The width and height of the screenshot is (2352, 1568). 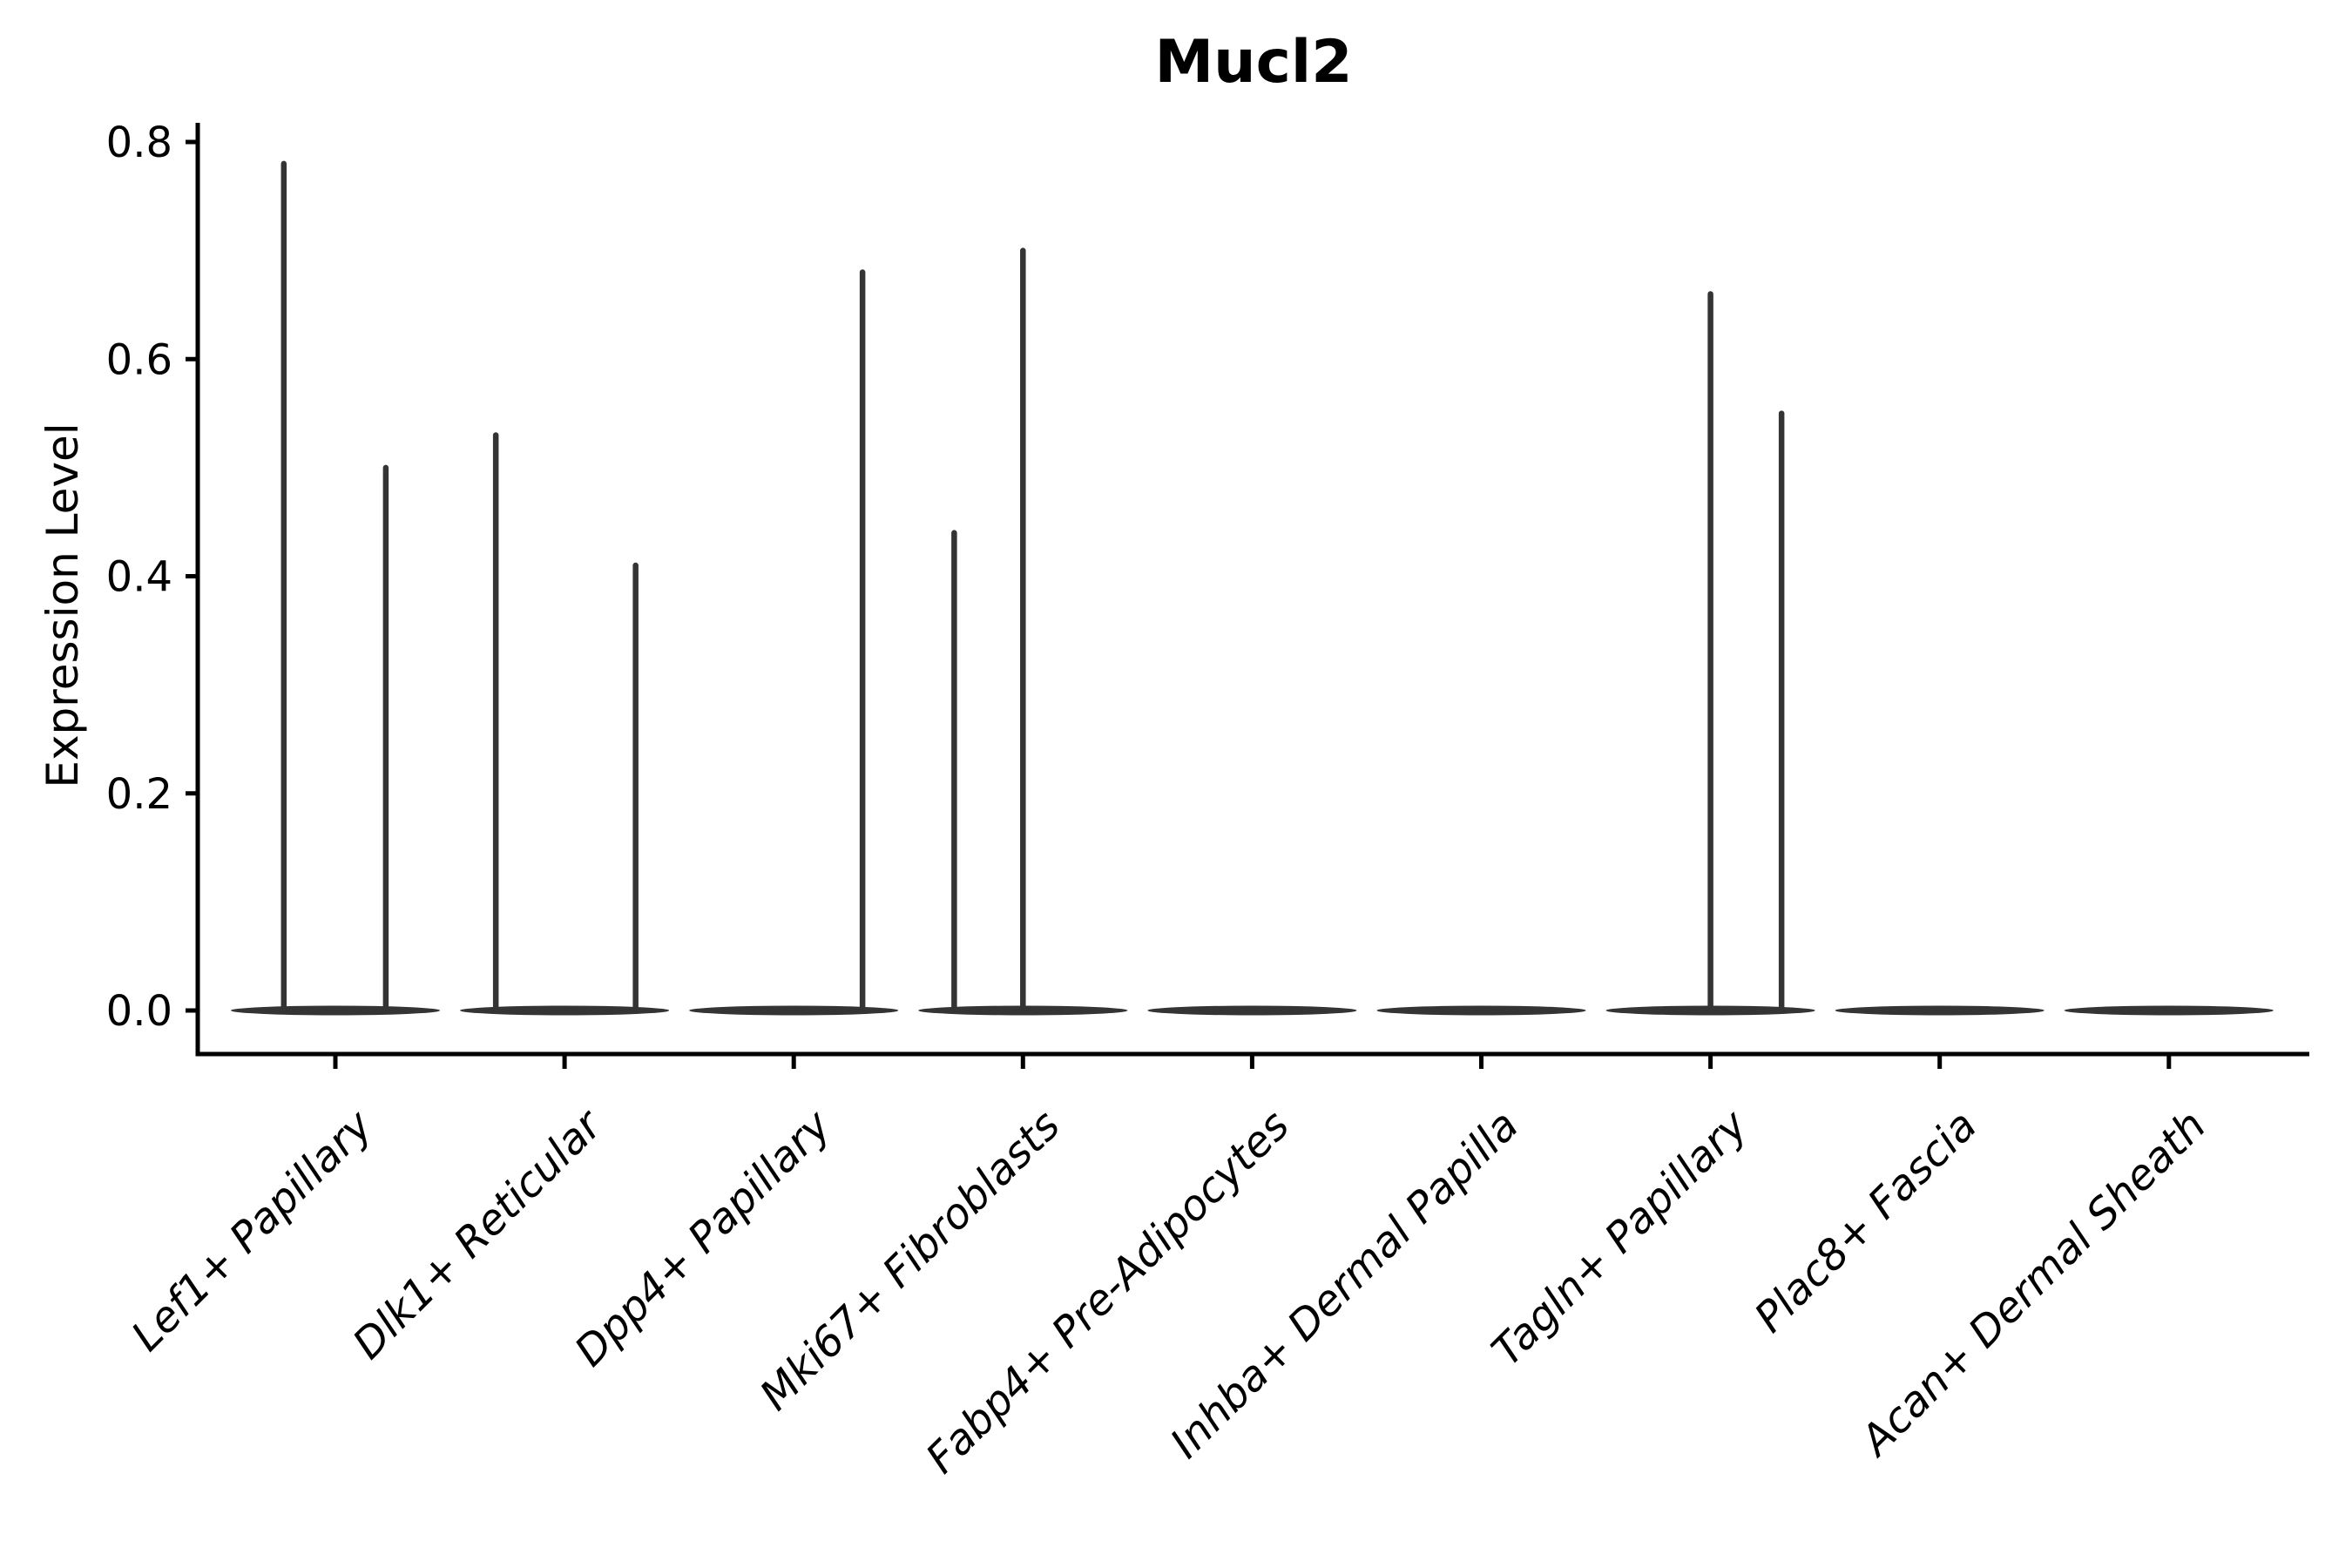 I want to click on x-tick-label: Fabp4+ Pre-Adipocytes, so click(x=1107, y=1292).